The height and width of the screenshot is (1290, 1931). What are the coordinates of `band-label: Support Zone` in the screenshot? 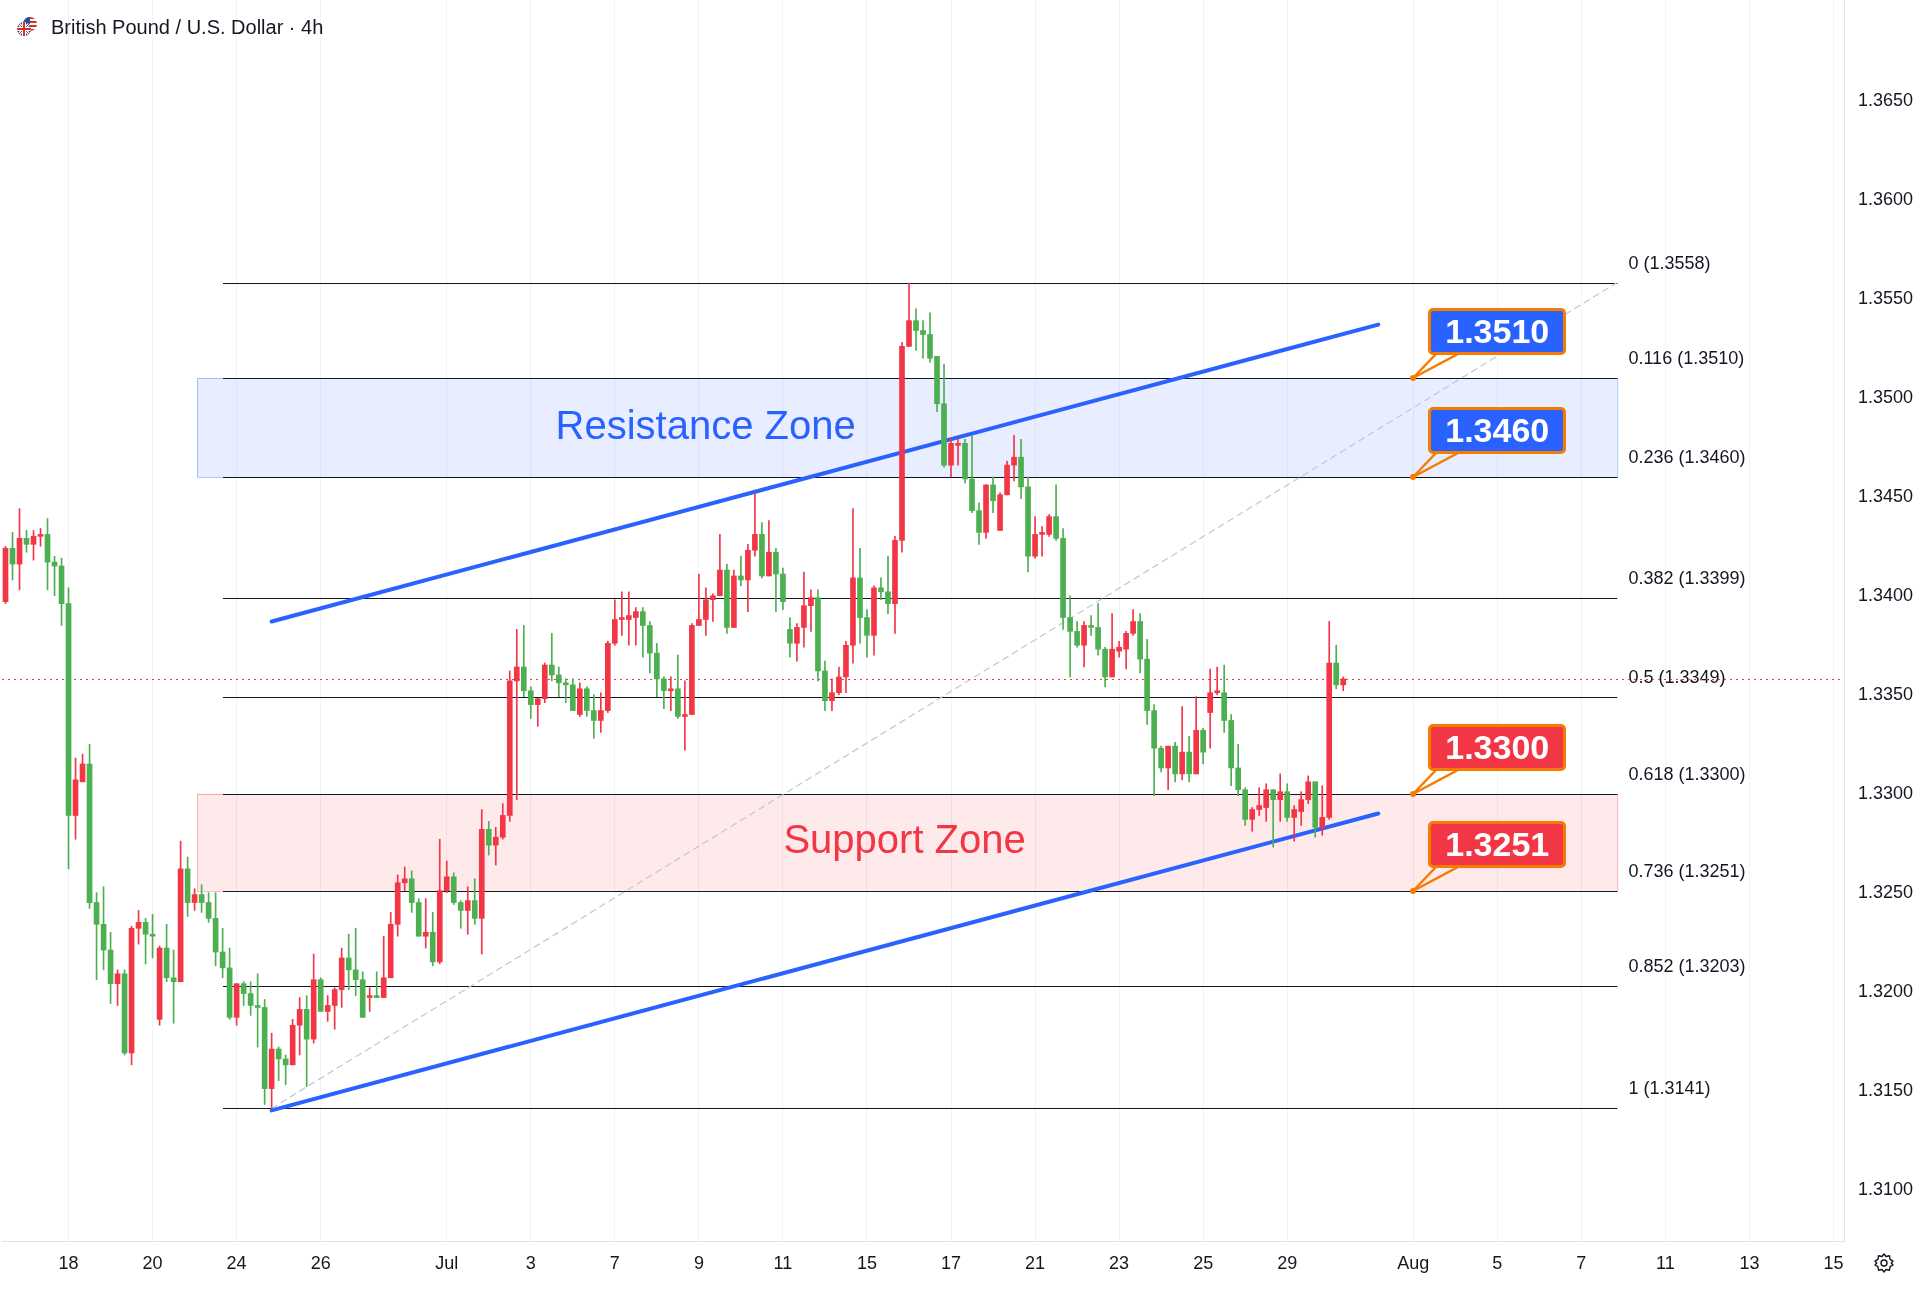 It's located at (904, 839).